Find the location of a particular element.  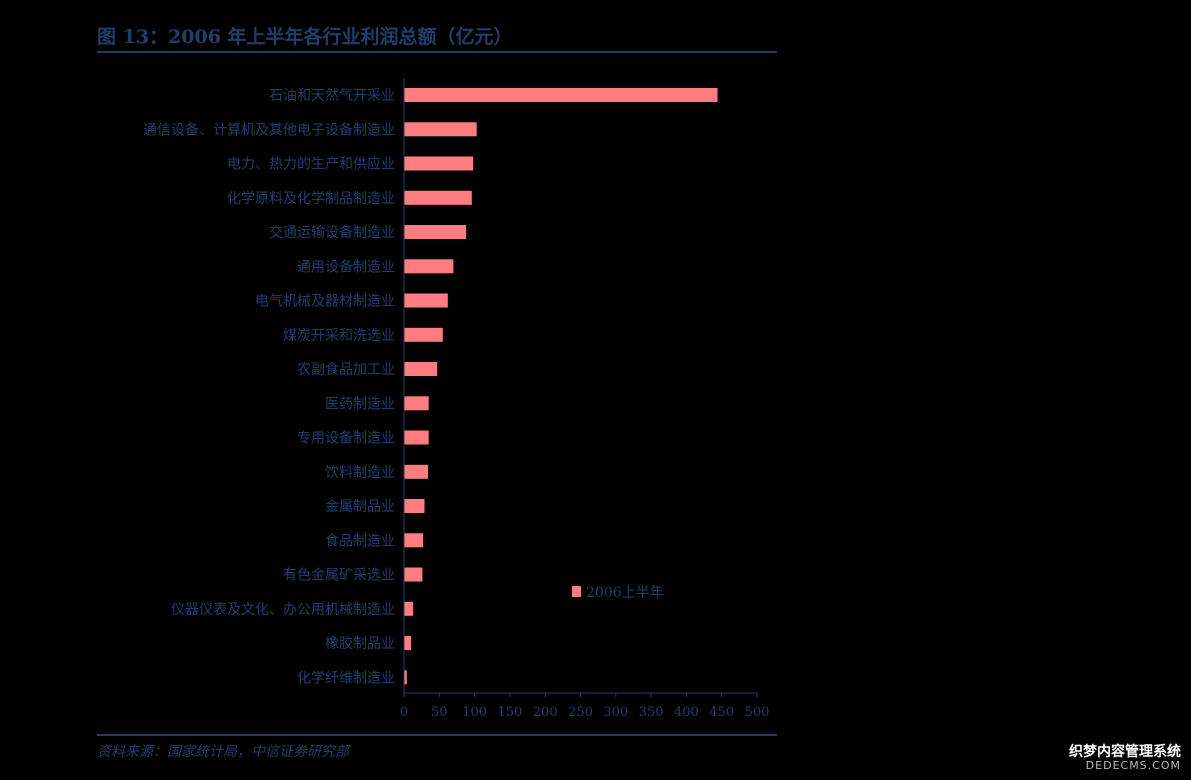

watermark-line-1: 织梦内容管理系统 is located at coordinates (1125, 751).